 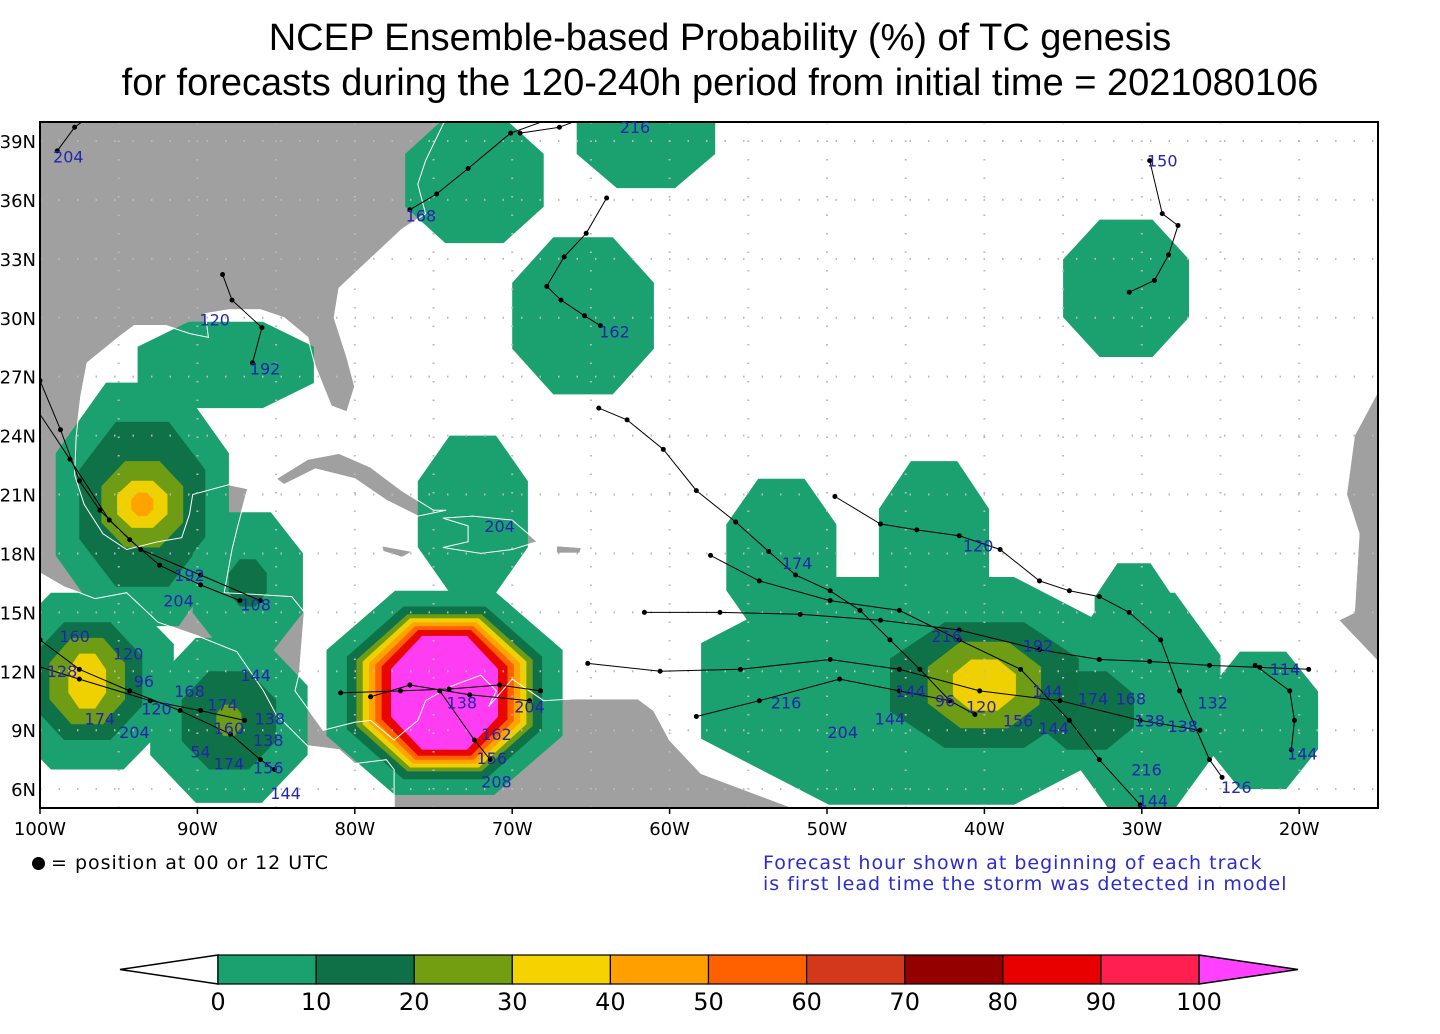 What do you see at coordinates (984, 829) in the screenshot?
I see `x-tick-label: 40W` at bounding box center [984, 829].